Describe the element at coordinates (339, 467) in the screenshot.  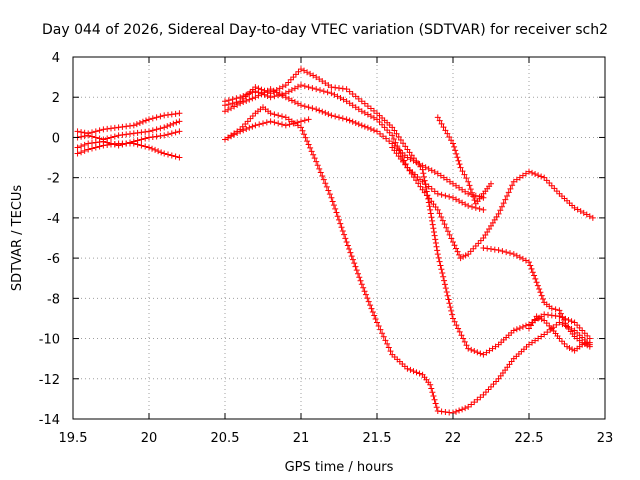
I see `x-axis-label: GPS time / hours` at that location.